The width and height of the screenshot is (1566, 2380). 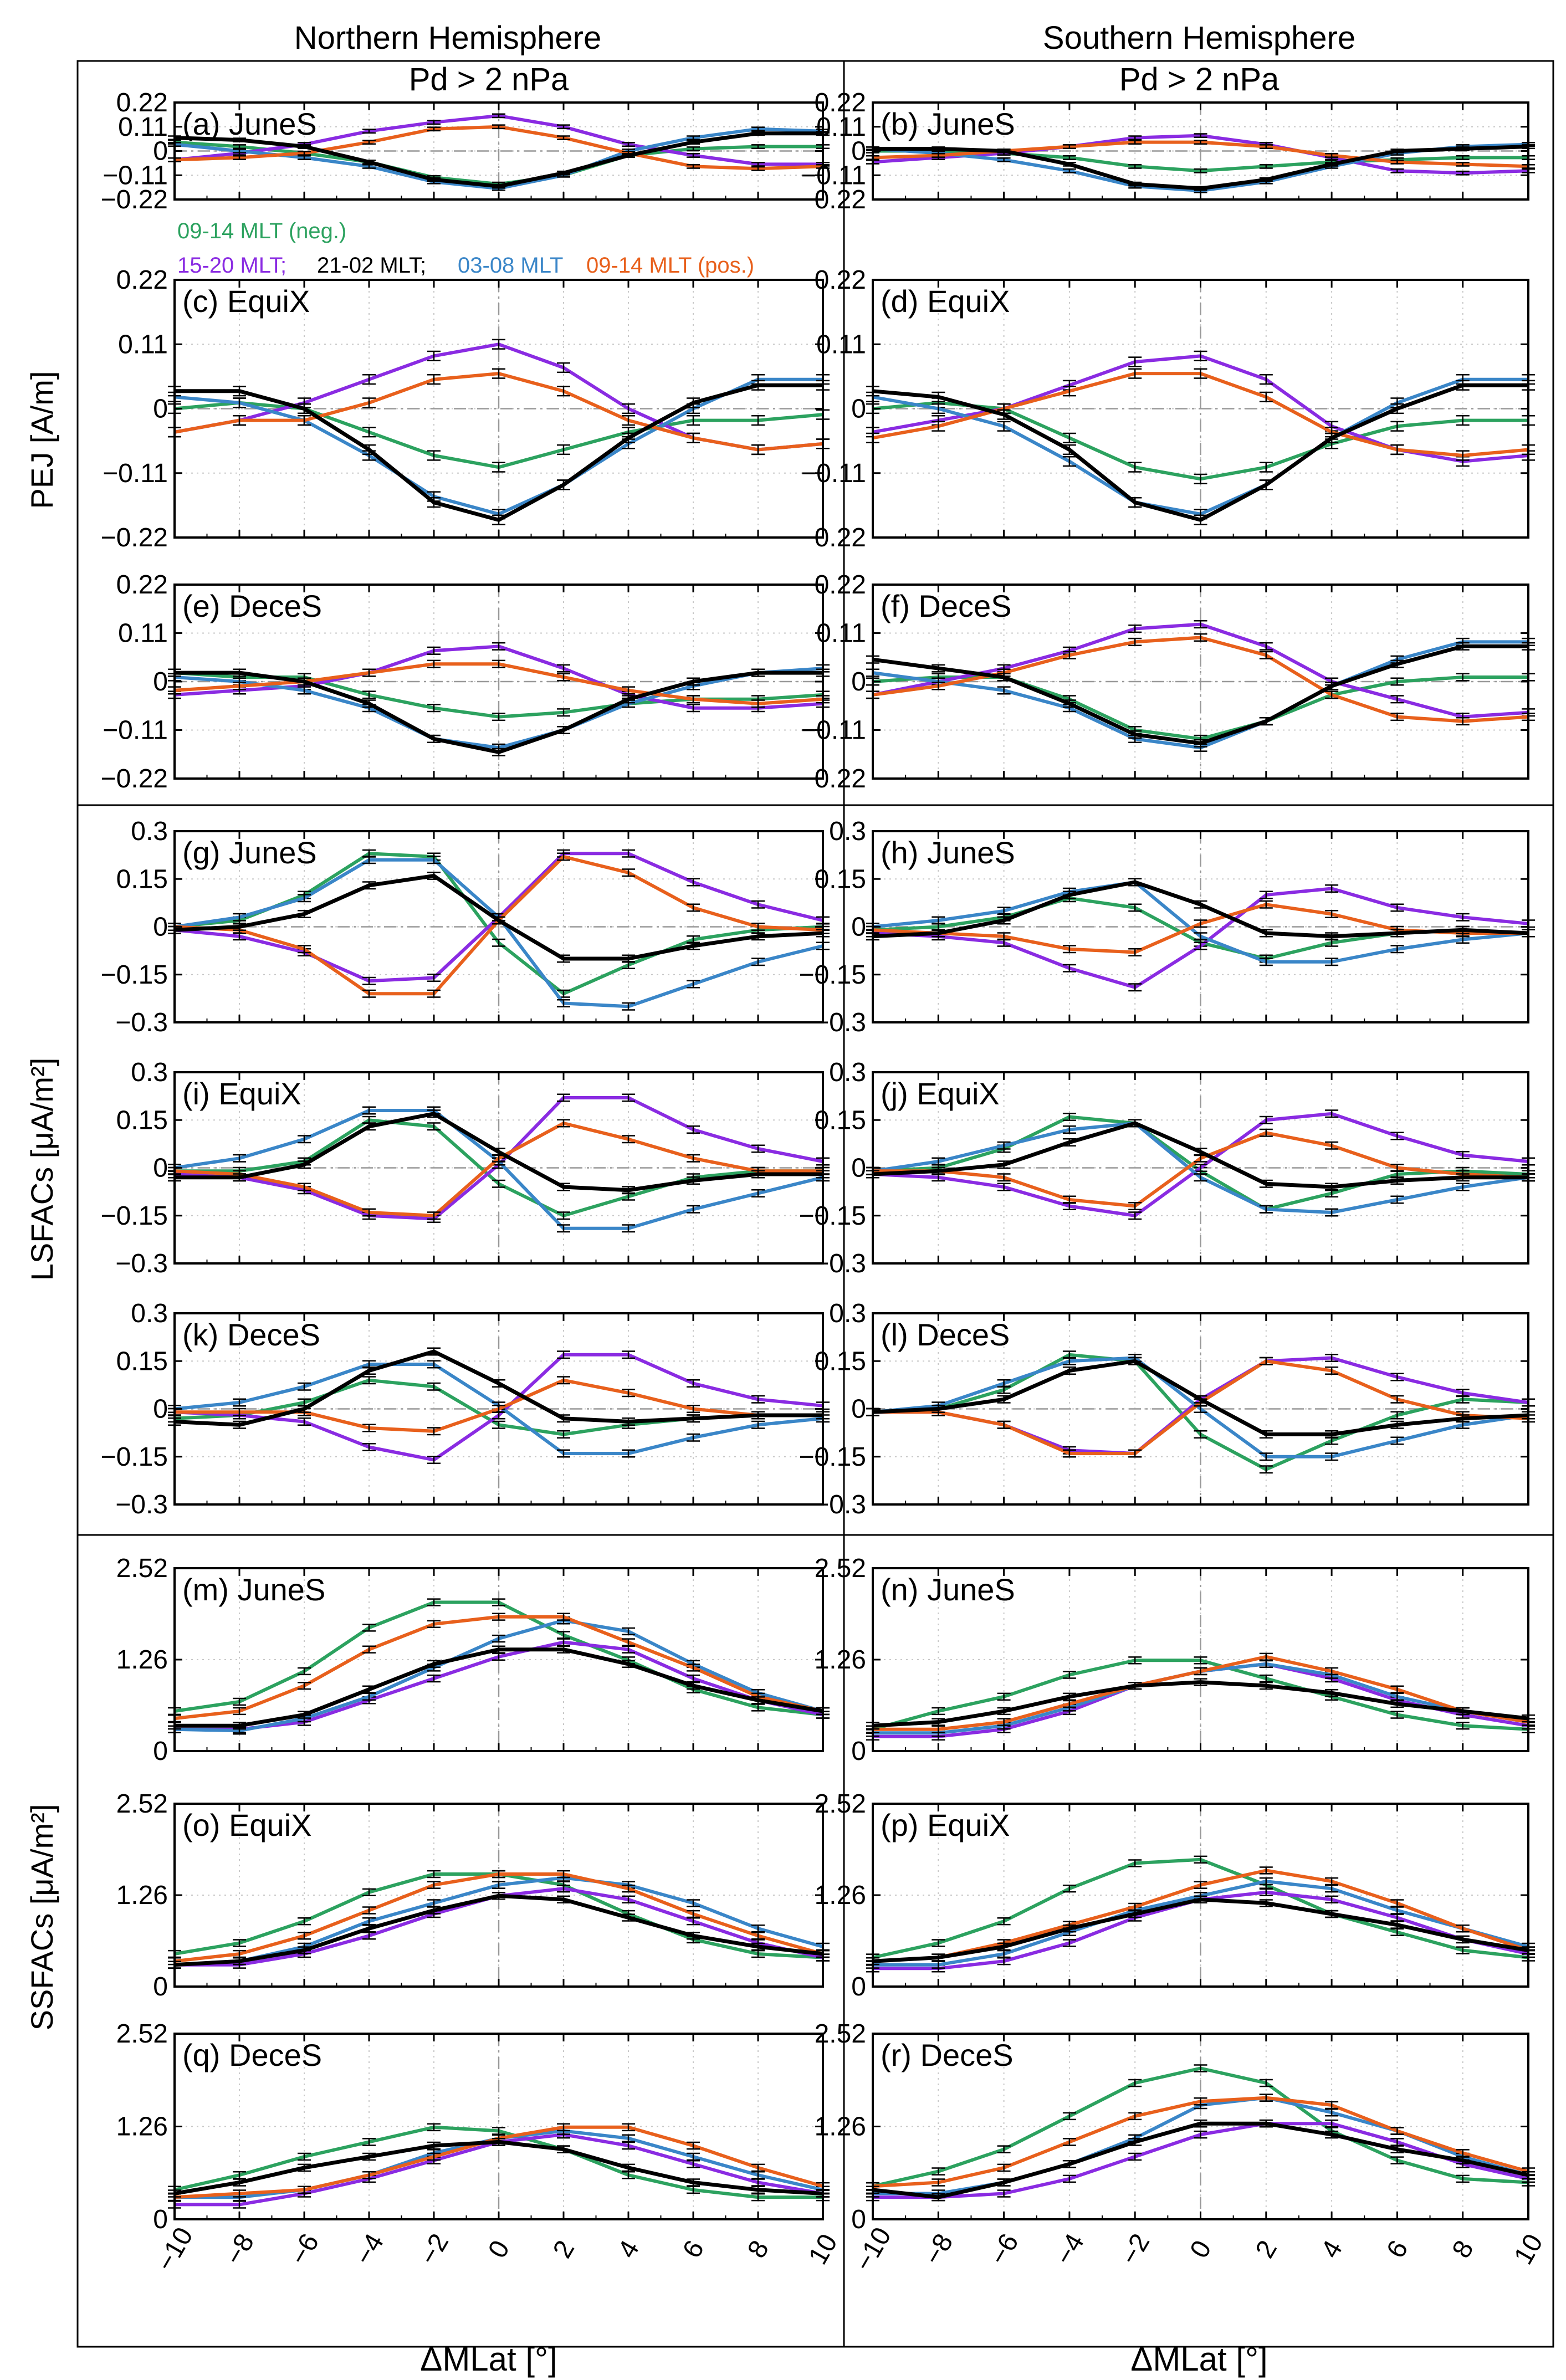 I want to click on northern-hemisphere-title: Northern Hemisphere, so click(x=447, y=38).